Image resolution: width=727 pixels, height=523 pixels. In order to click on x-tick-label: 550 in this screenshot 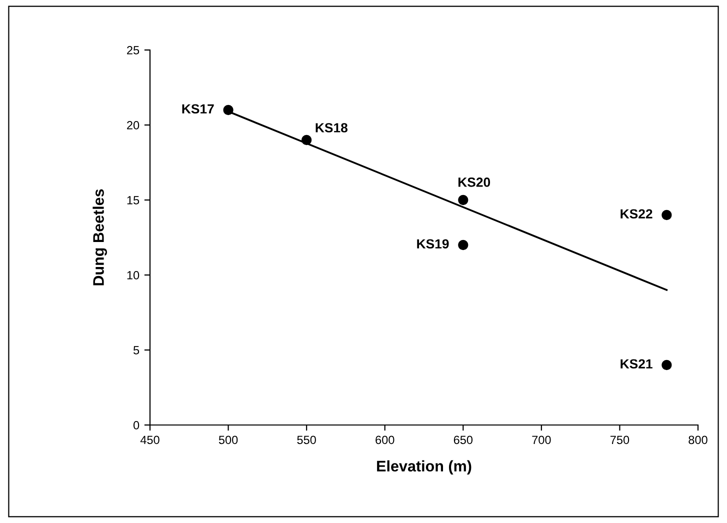, I will do `click(306, 440)`.